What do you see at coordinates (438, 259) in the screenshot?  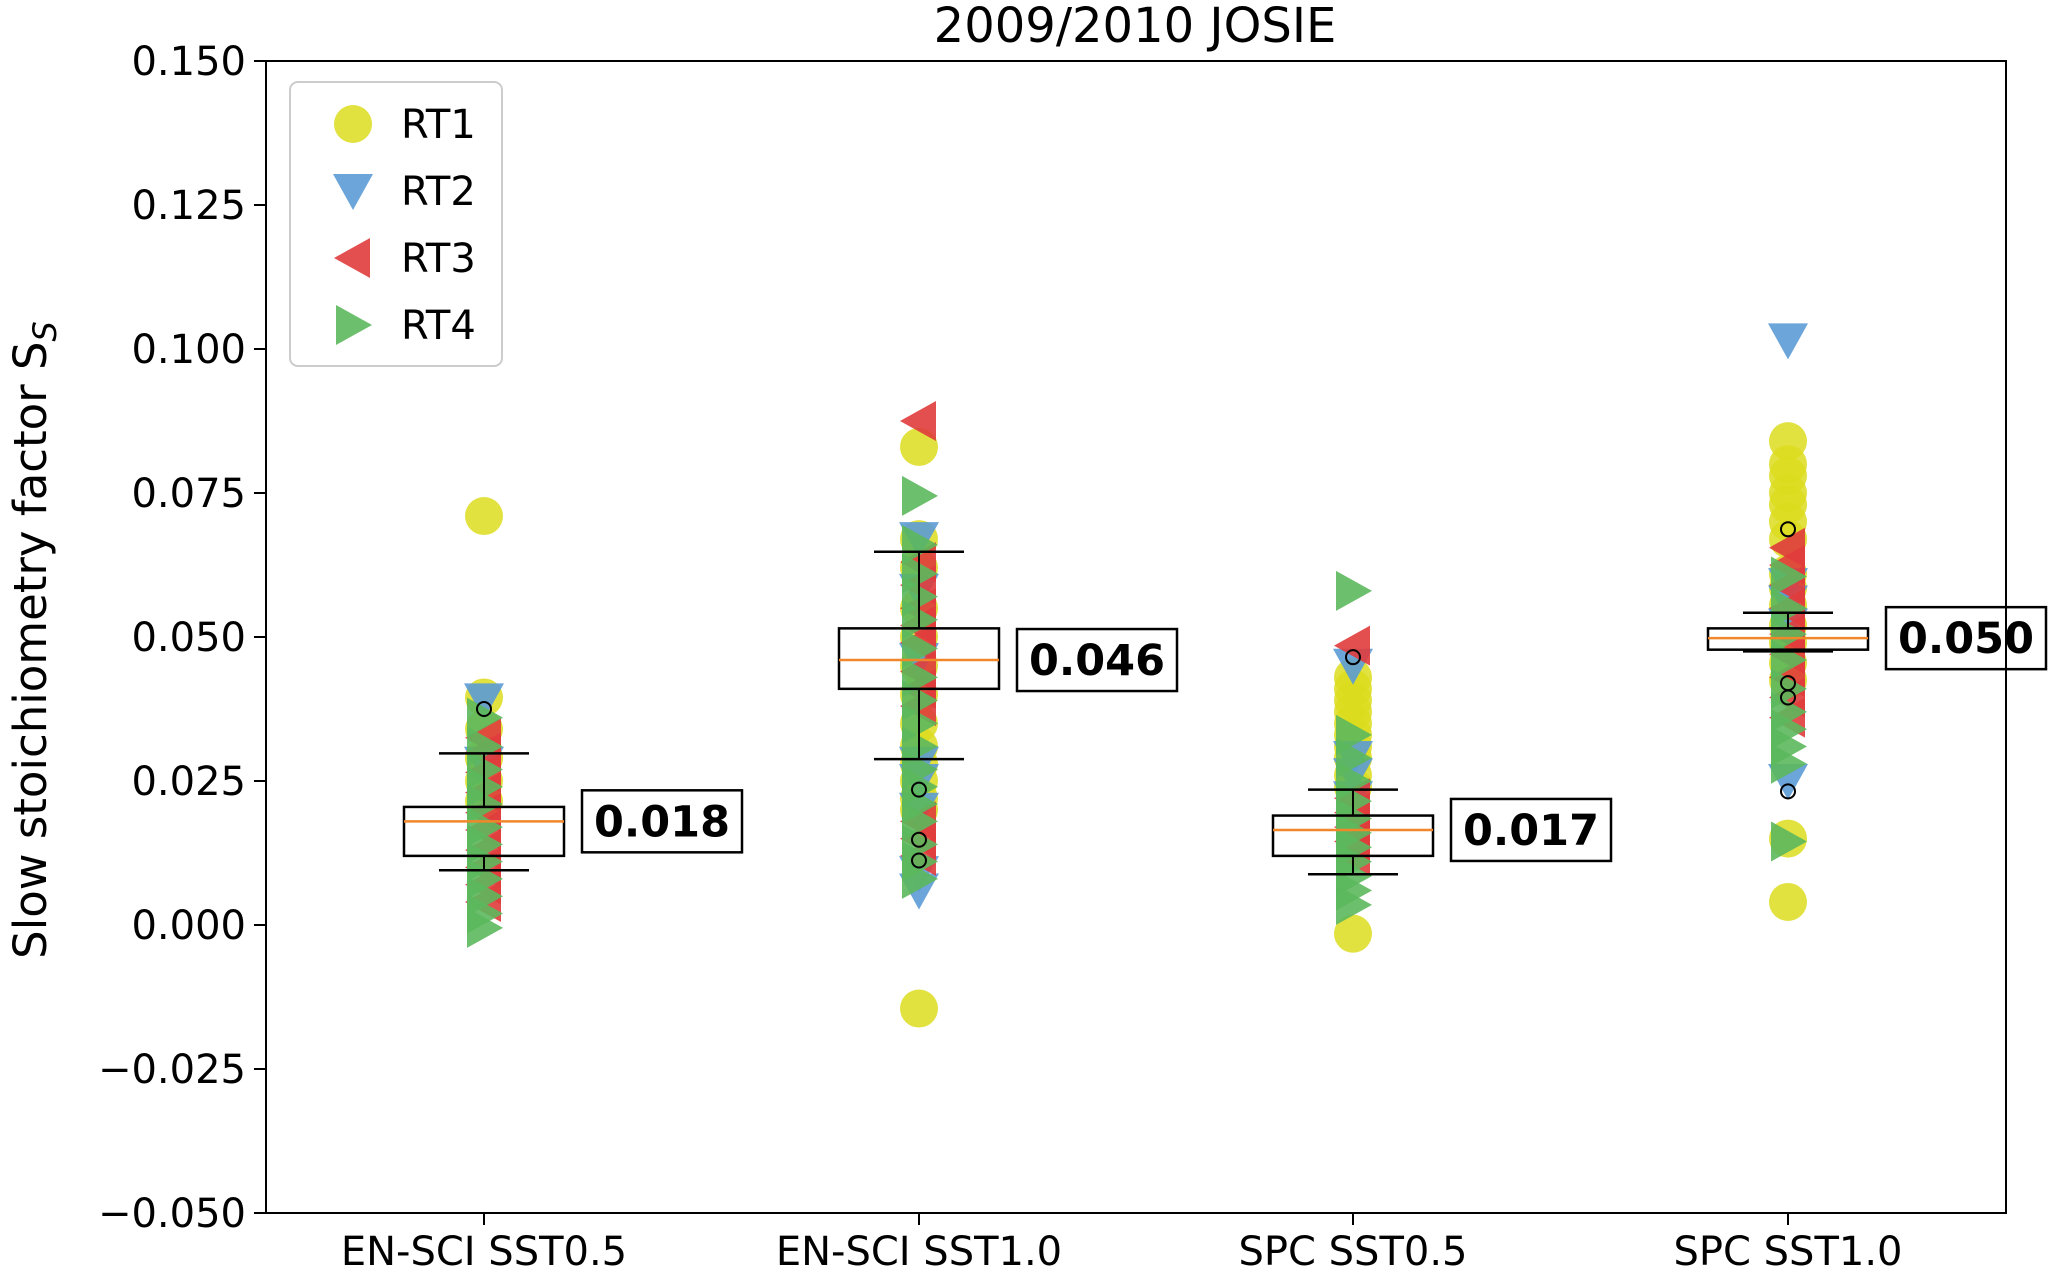 I see `legend-label: RT3` at bounding box center [438, 259].